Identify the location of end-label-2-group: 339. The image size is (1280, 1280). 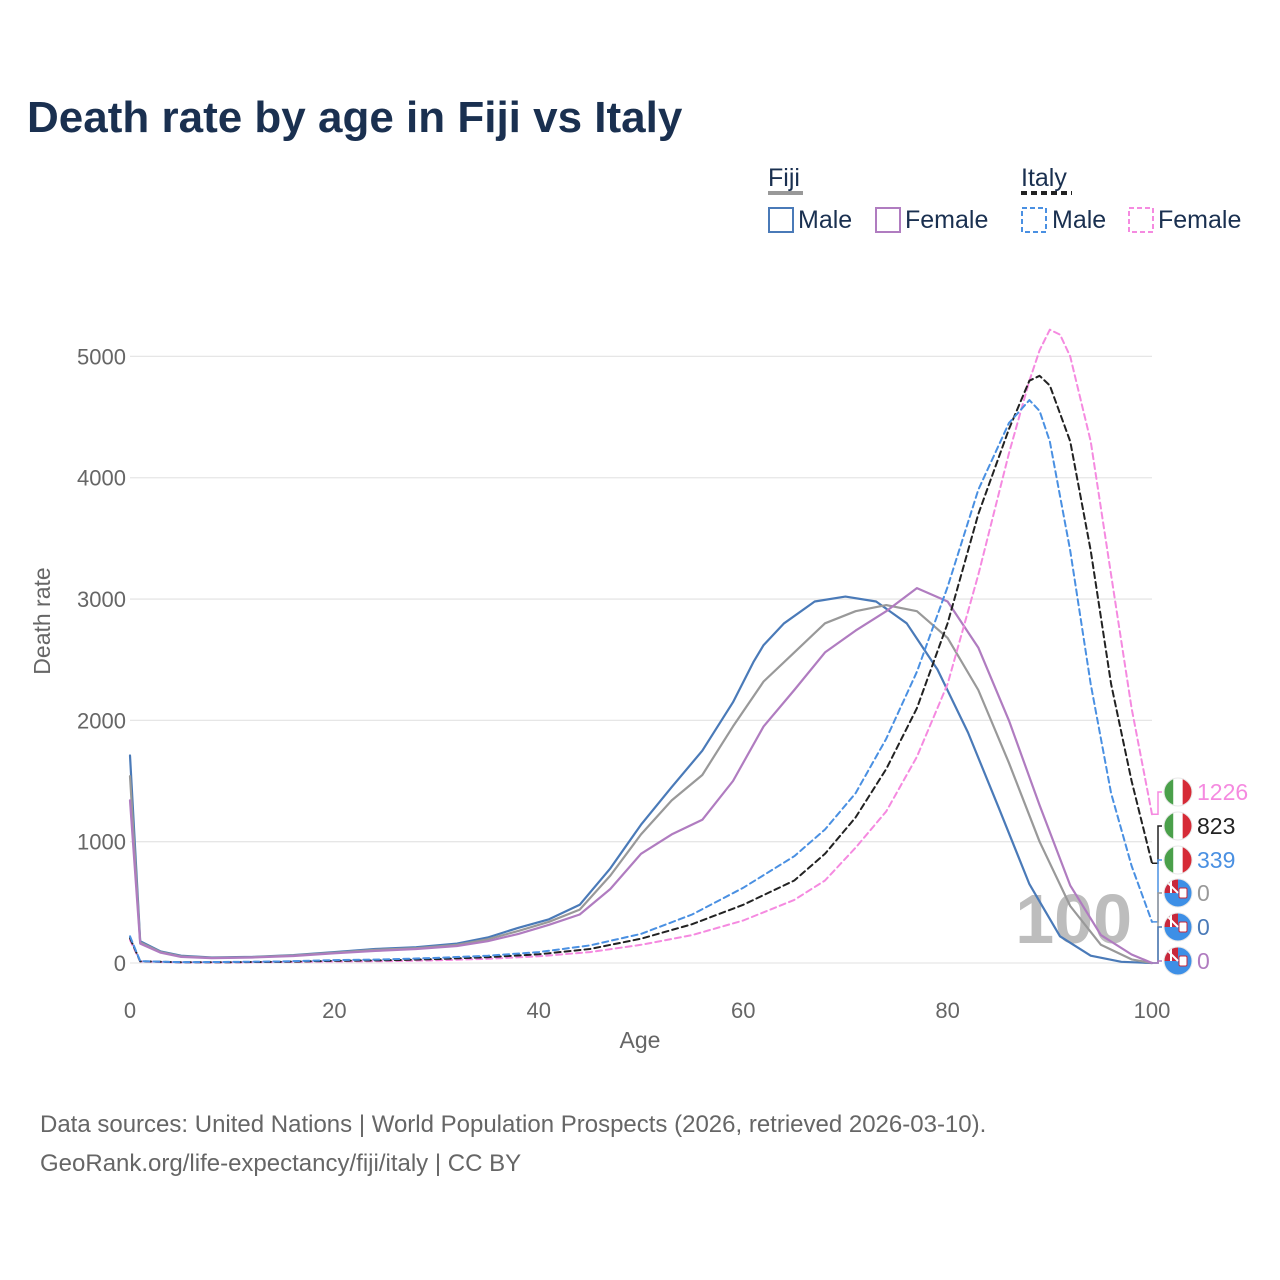
(1193, 884).